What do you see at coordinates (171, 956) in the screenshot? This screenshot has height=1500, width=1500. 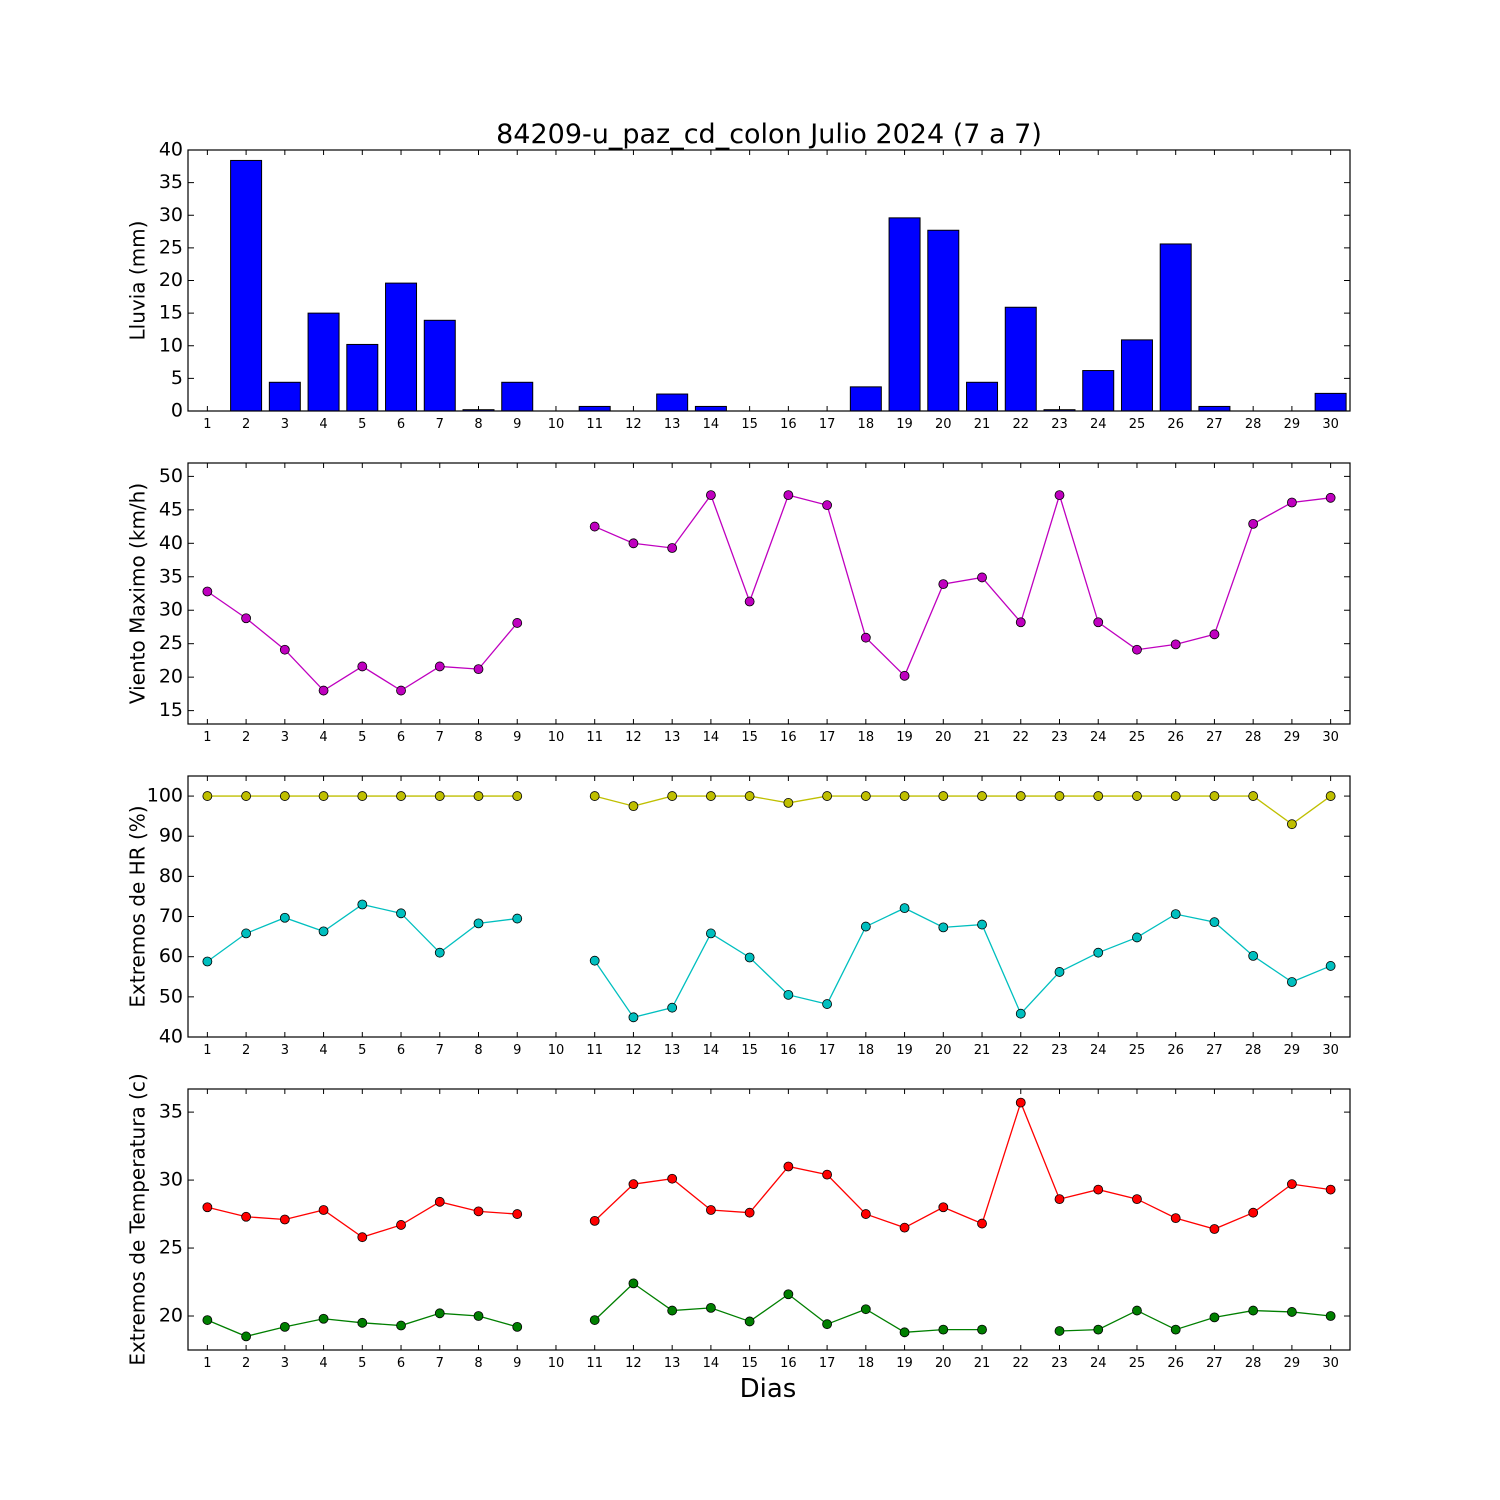 I see `y-tick-label: 60` at bounding box center [171, 956].